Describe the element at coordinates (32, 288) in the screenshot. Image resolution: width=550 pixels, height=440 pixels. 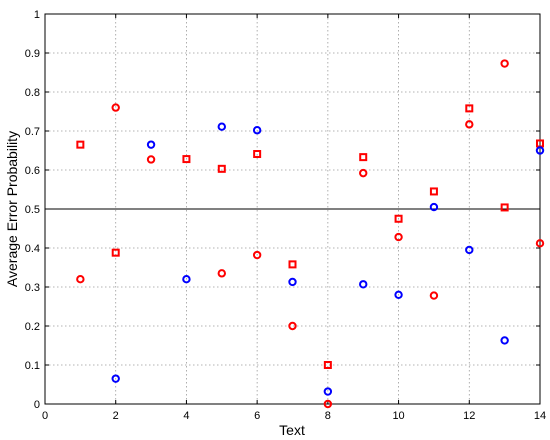
I see `y-tick-label: 0.3` at that location.